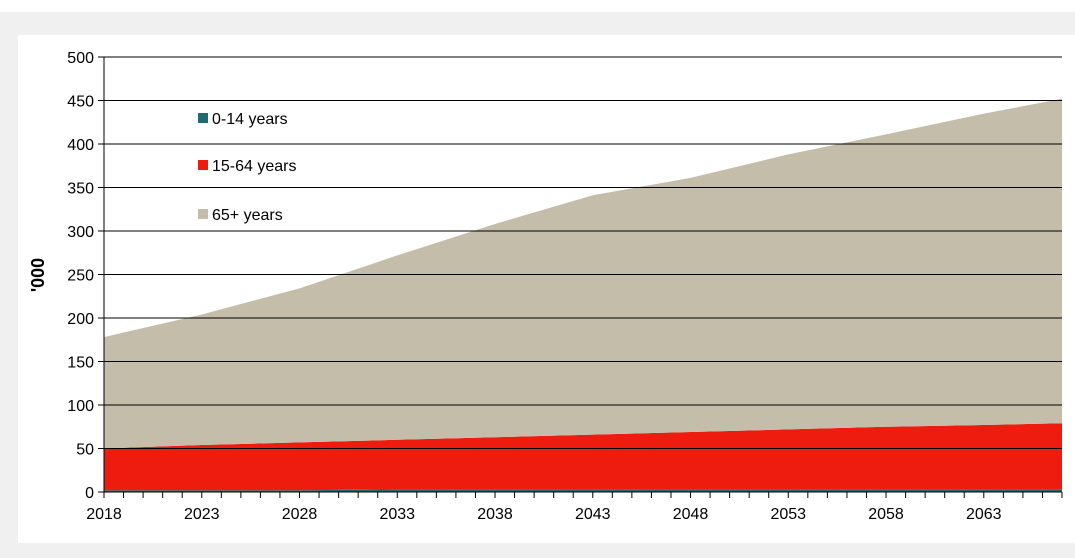 The height and width of the screenshot is (558, 1075). Describe the element at coordinates (202, 514) in the screenshot. I see `x-tick-label-1: 2023` at that location.